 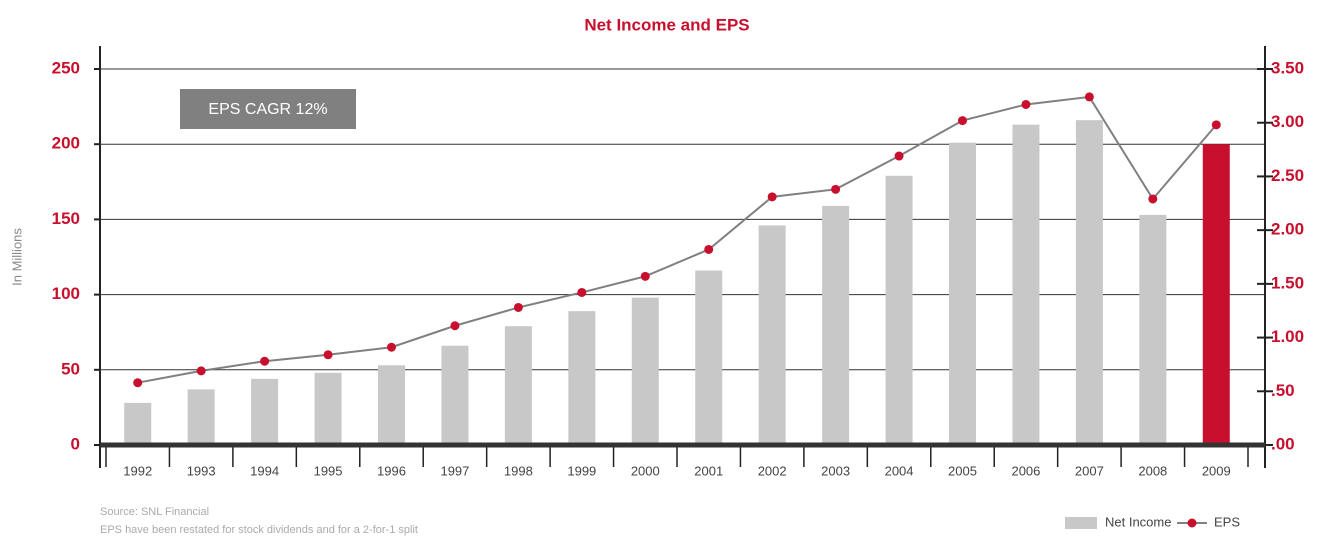 What do you see at coordinates (1216, 470) in the screenshot?
I see `x-tick-label: 2009` at bounding box center [1216, 470].